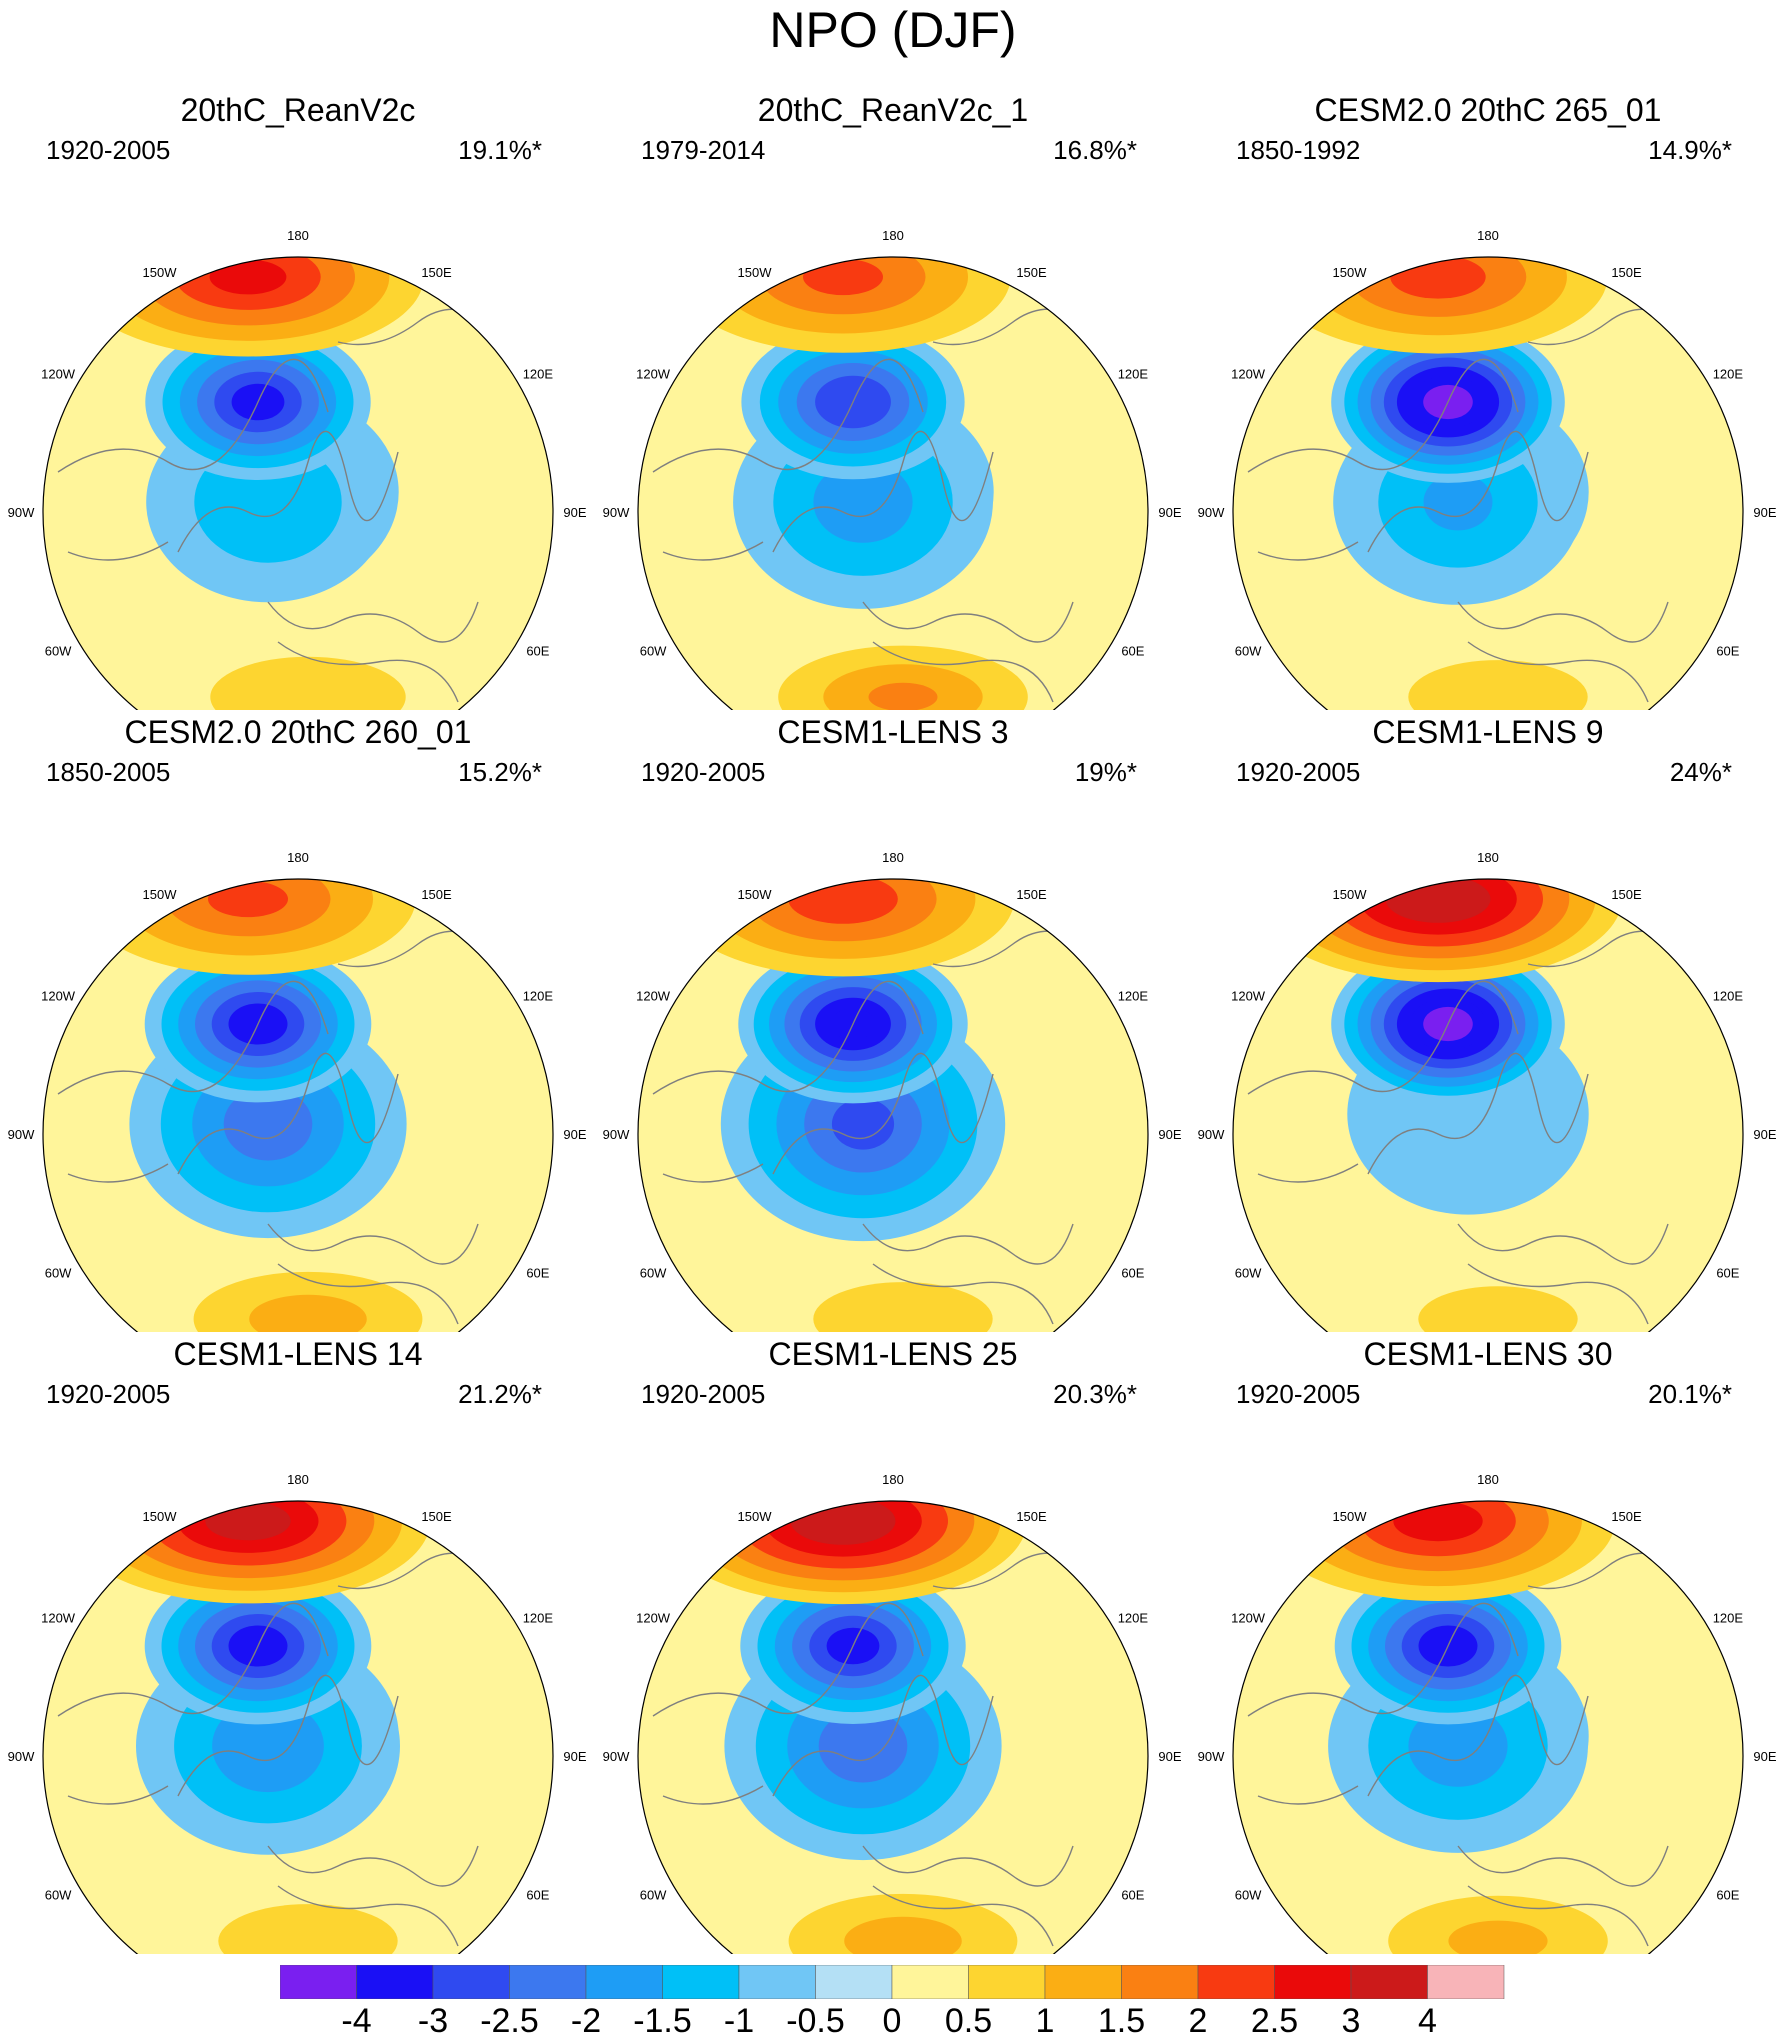  What do you see at coordinates (509, 2021) in the screenshot?
I see `colorbar-label: -2.5` at bounding box center [509, 2021].